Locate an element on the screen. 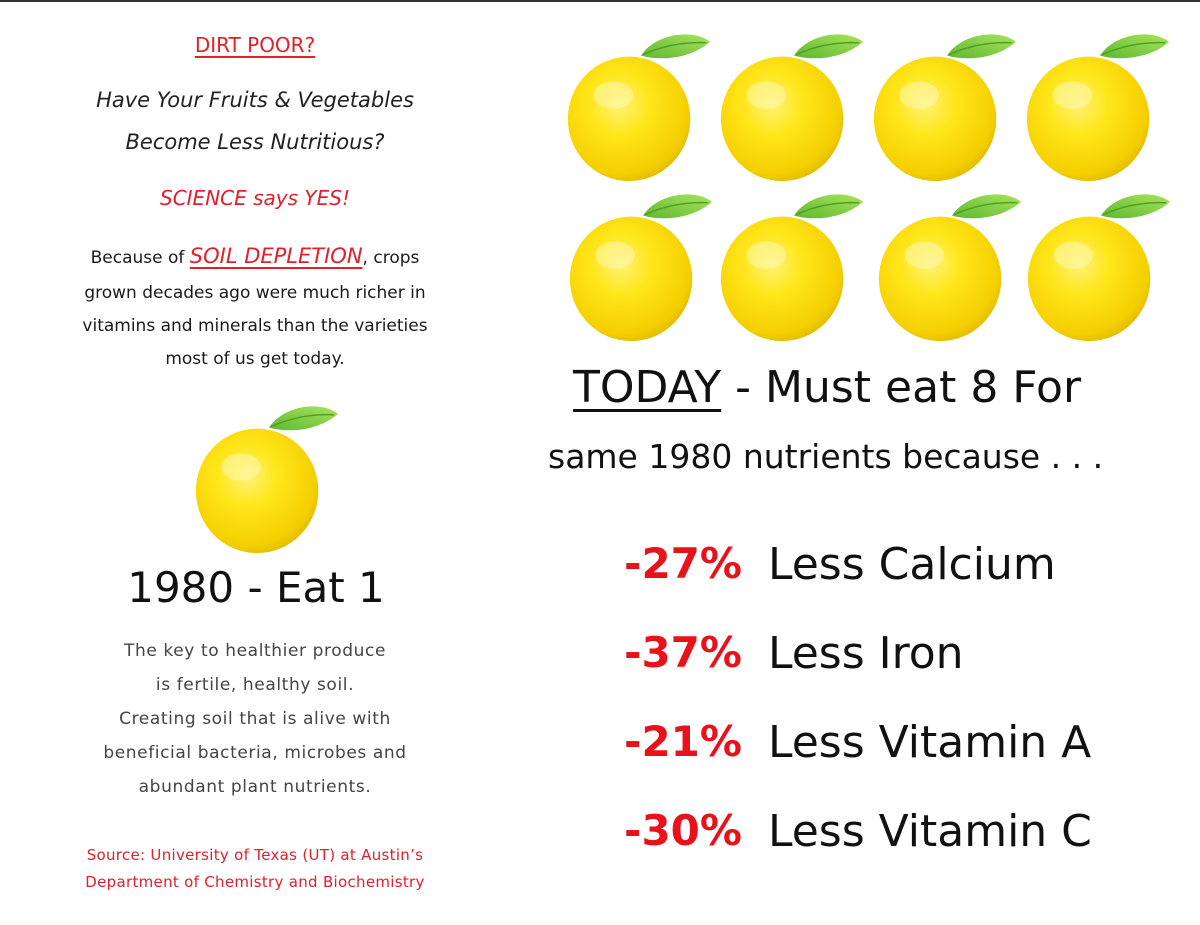 The height and width of the screenshot is (925, 1200). stat-row: -37% Less Iron is located at coordinates (880, 658).